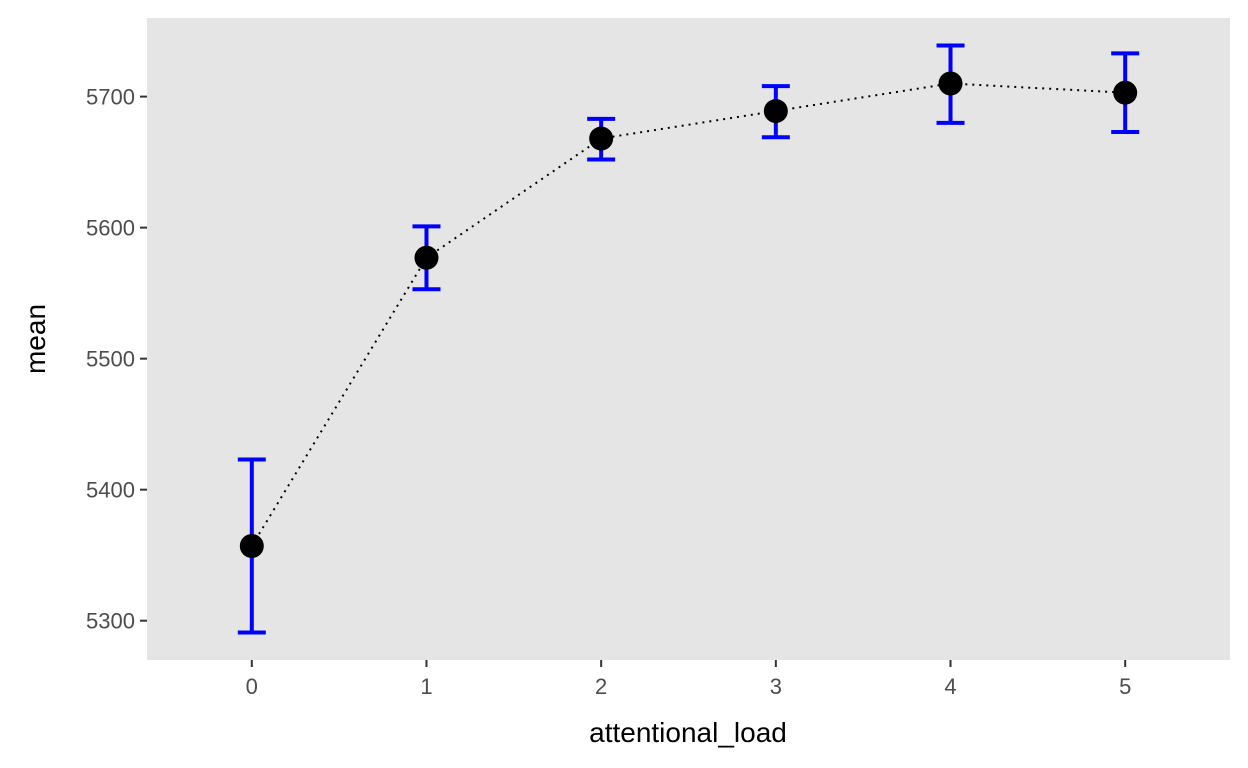 This screenshot has height=768, width=1248. What do you see at coordinates (950, 686) in the screenshot?
I see `x-tick-label: 4` at bounding box center [950, 686].